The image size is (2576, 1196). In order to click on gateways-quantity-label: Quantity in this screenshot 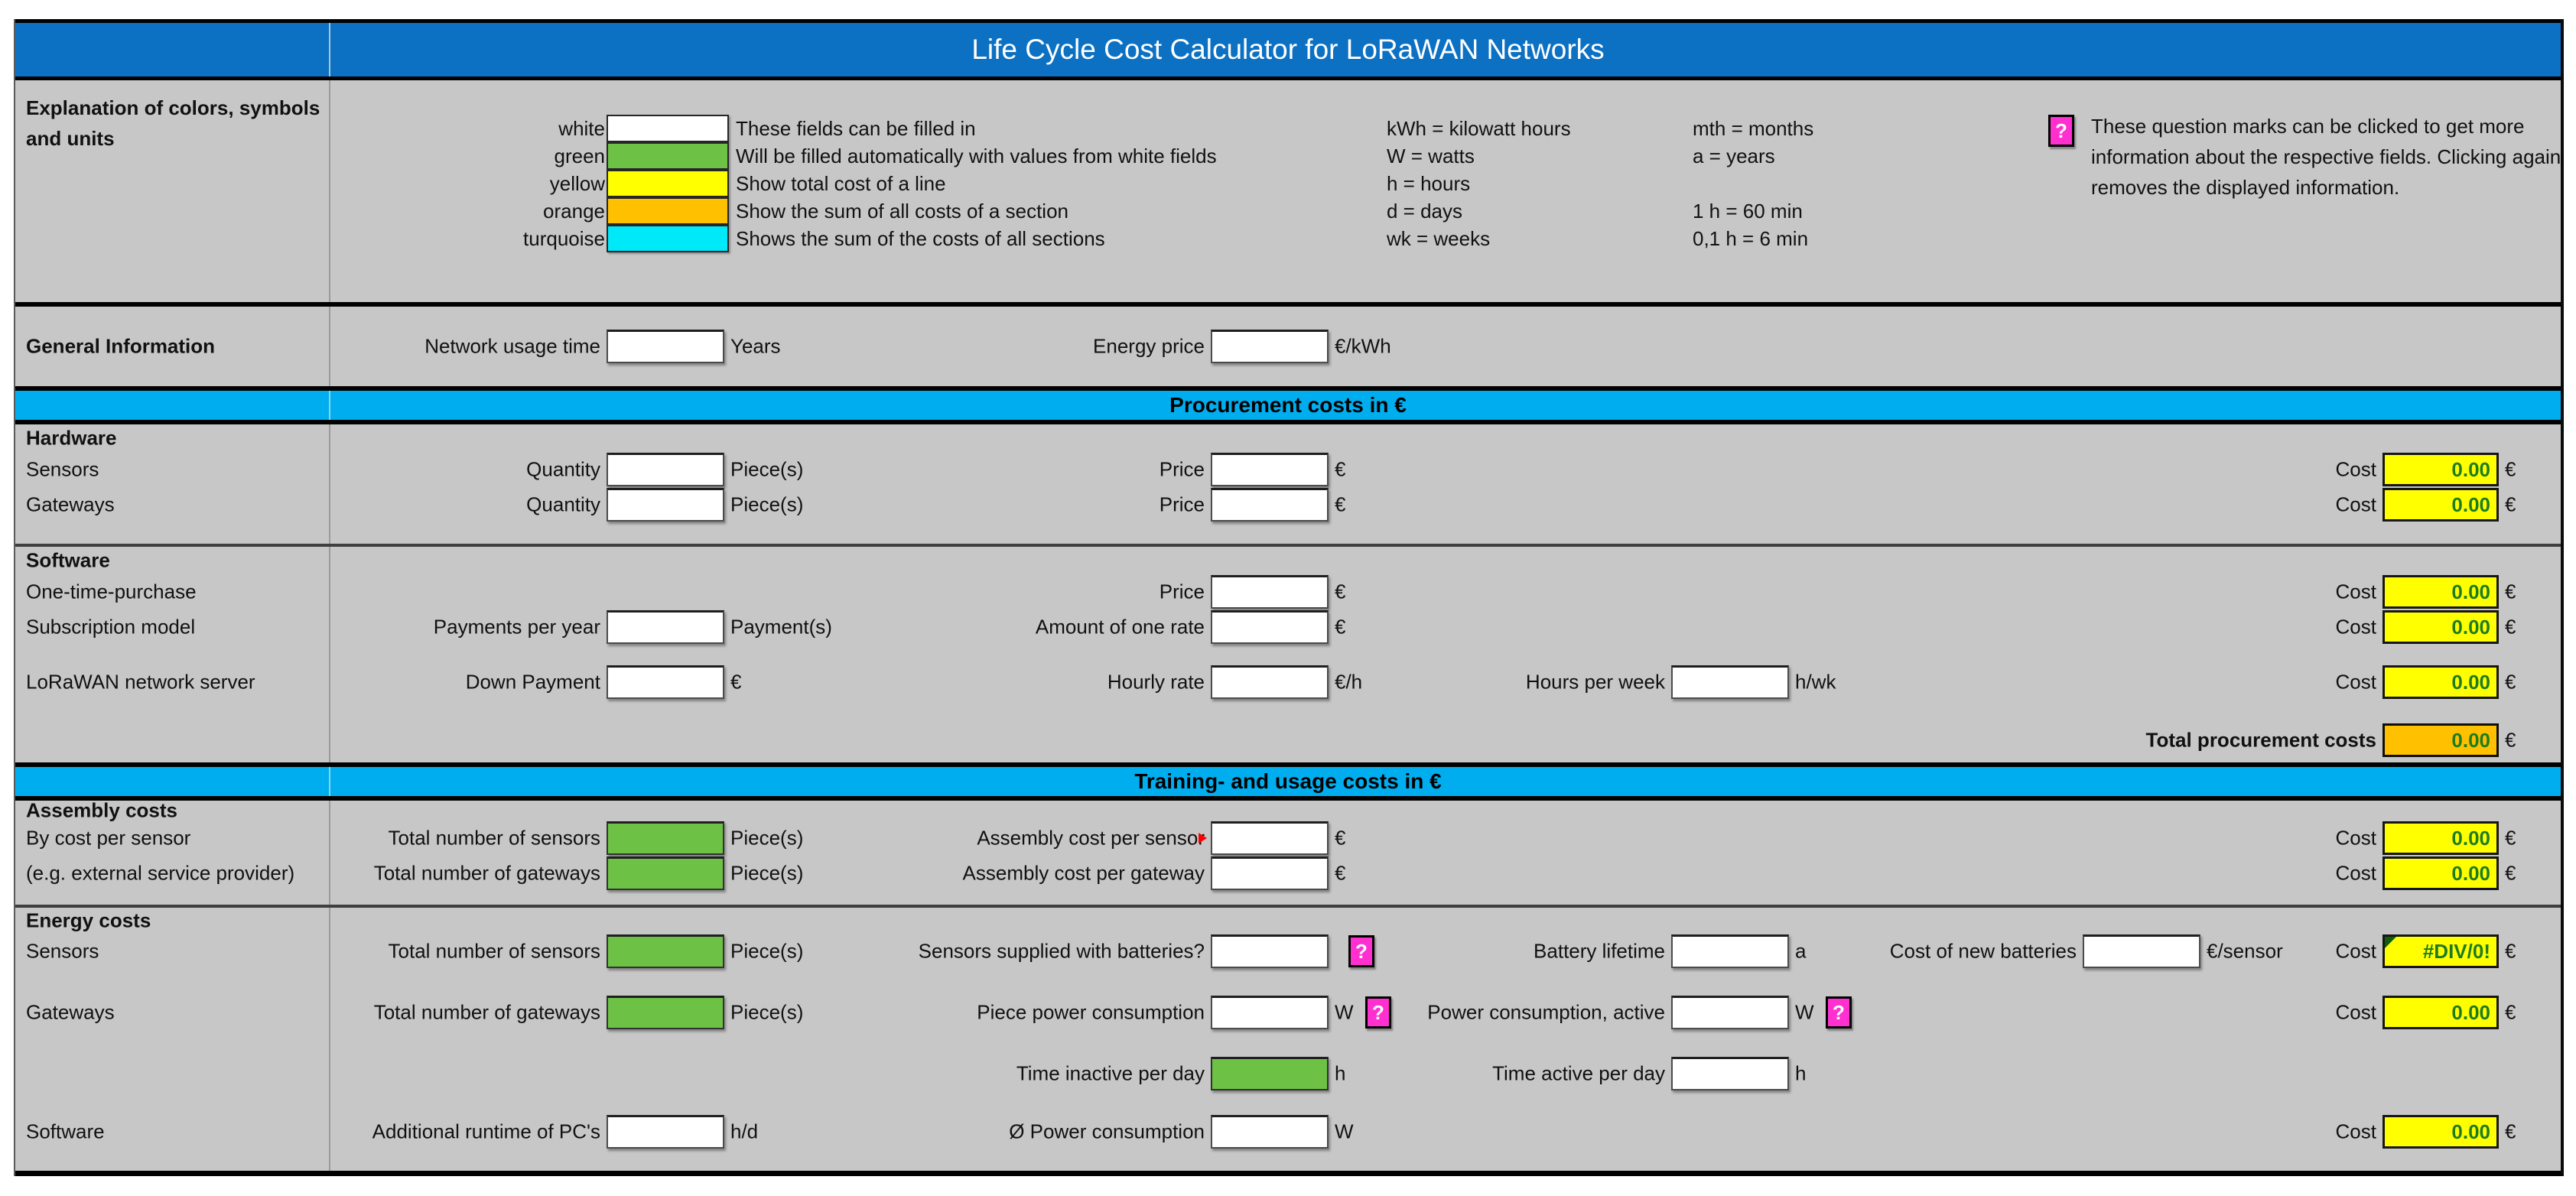, I will do `click(563, 504)`.